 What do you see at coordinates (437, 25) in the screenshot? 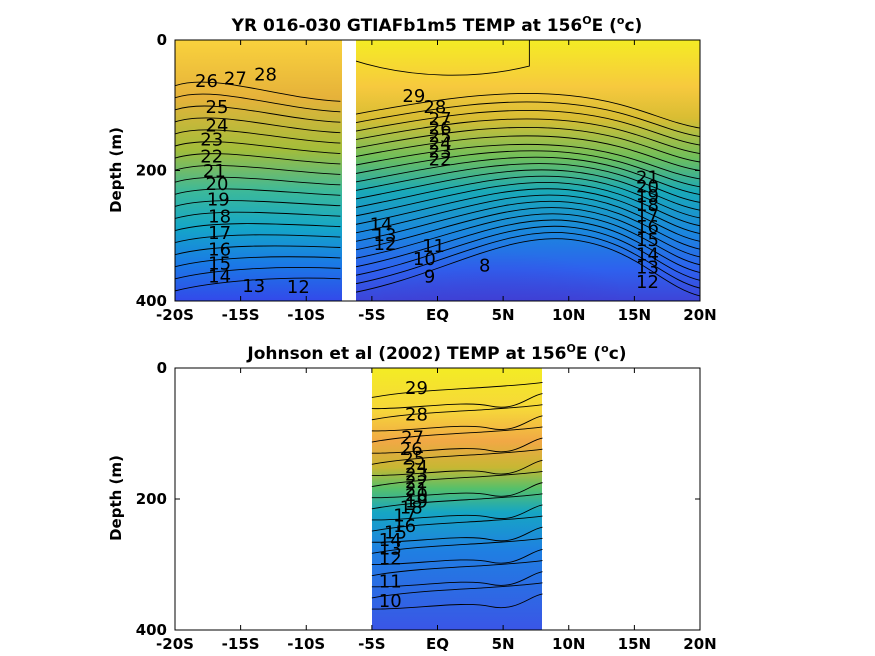
I see `chart-title: YR 016-030 GTIAFb1m5 TEMP at 156OE (oc)` at bounding box center [437, 25].